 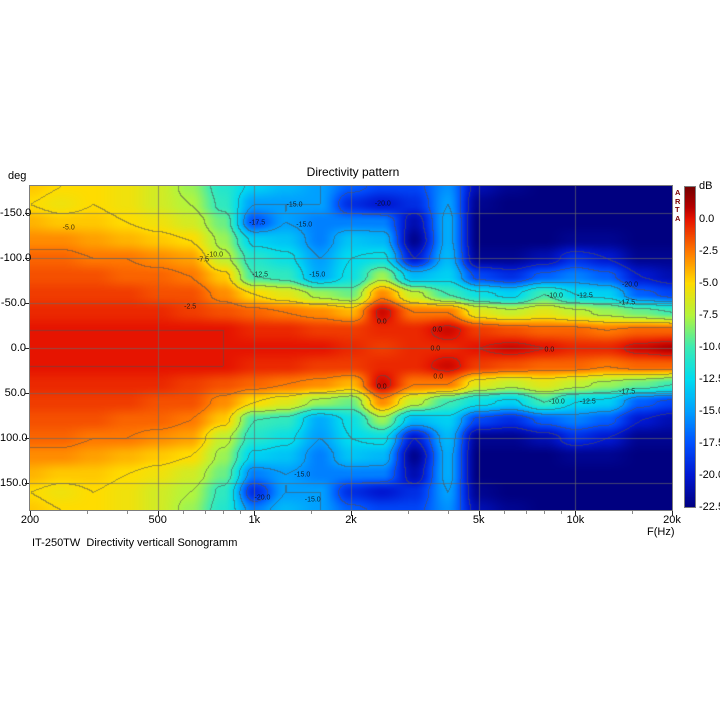 What do you see at coordinates (672, 520) in the screenshot?
I see `x-tick-label: 20k` at bounding box center [672, 520].